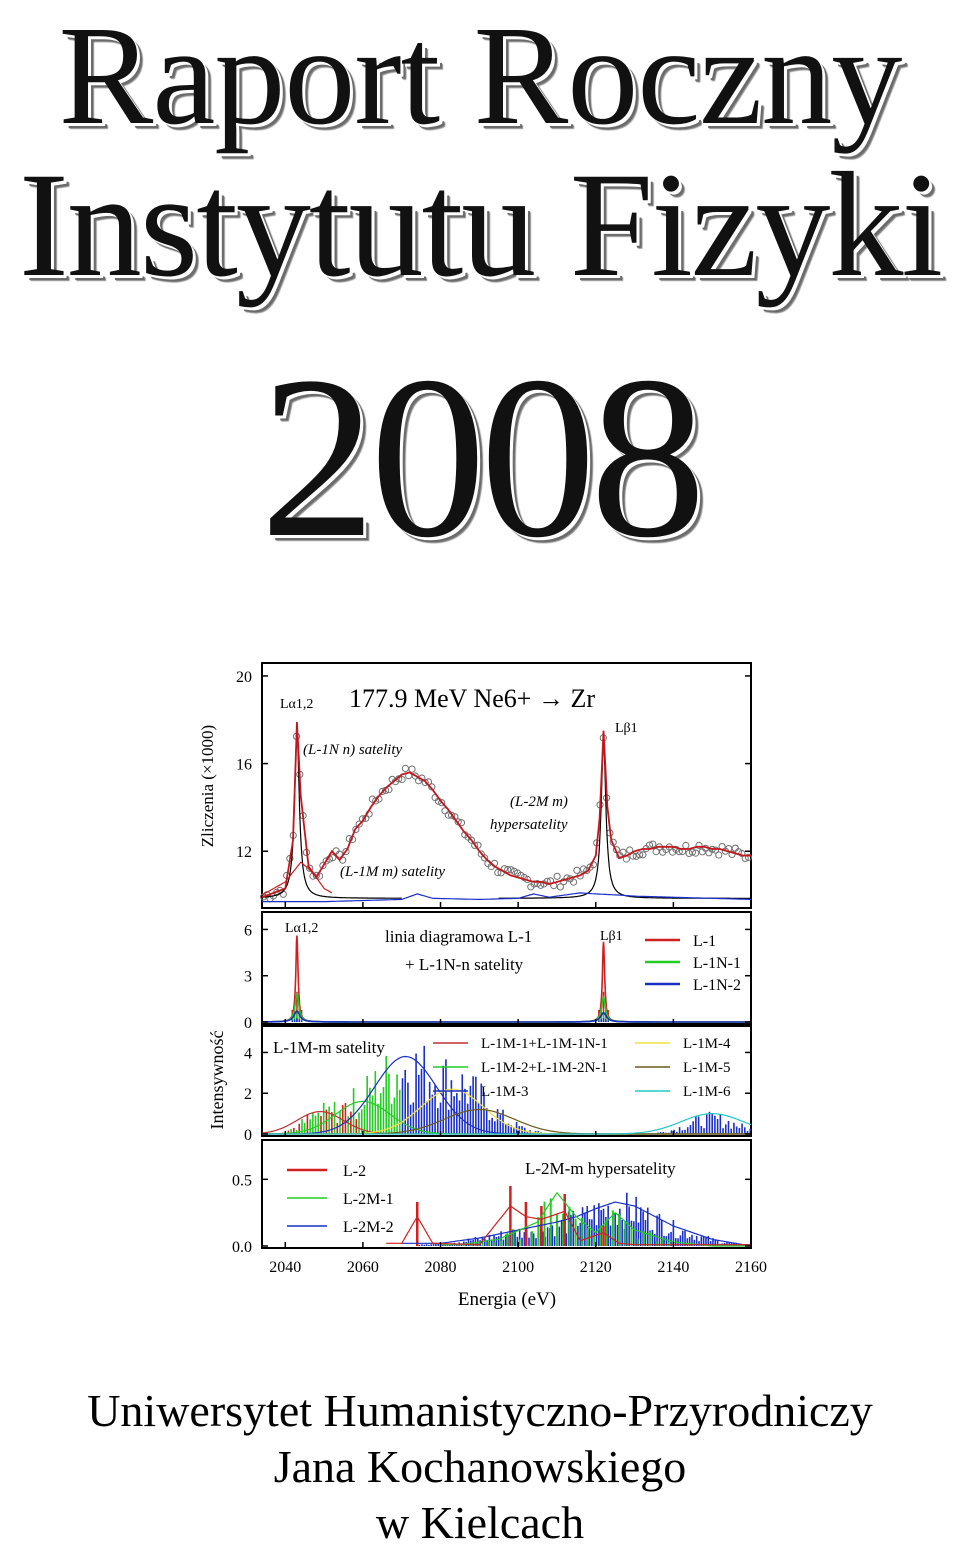 Image resolution: width=960 pixels, height=1548 pixels. I want to click on university-name-line1: Uniwersytet Humanistyczno-Przyrodniczy, so click(480, 1410).